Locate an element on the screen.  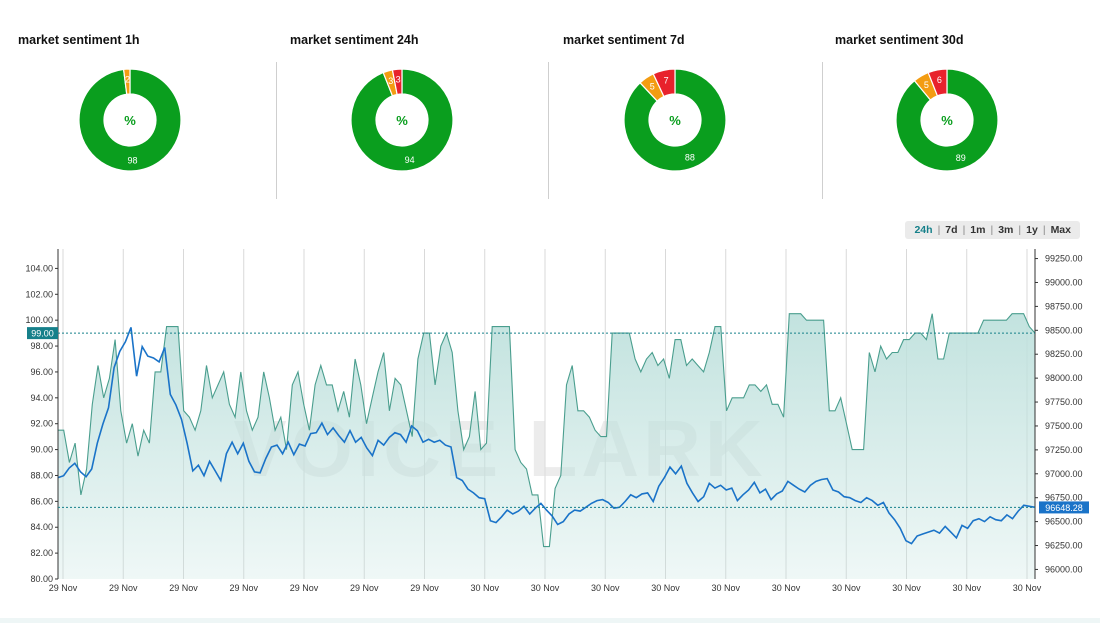
donut-title: market sentiment 1h is located at coordinates (79, 40).